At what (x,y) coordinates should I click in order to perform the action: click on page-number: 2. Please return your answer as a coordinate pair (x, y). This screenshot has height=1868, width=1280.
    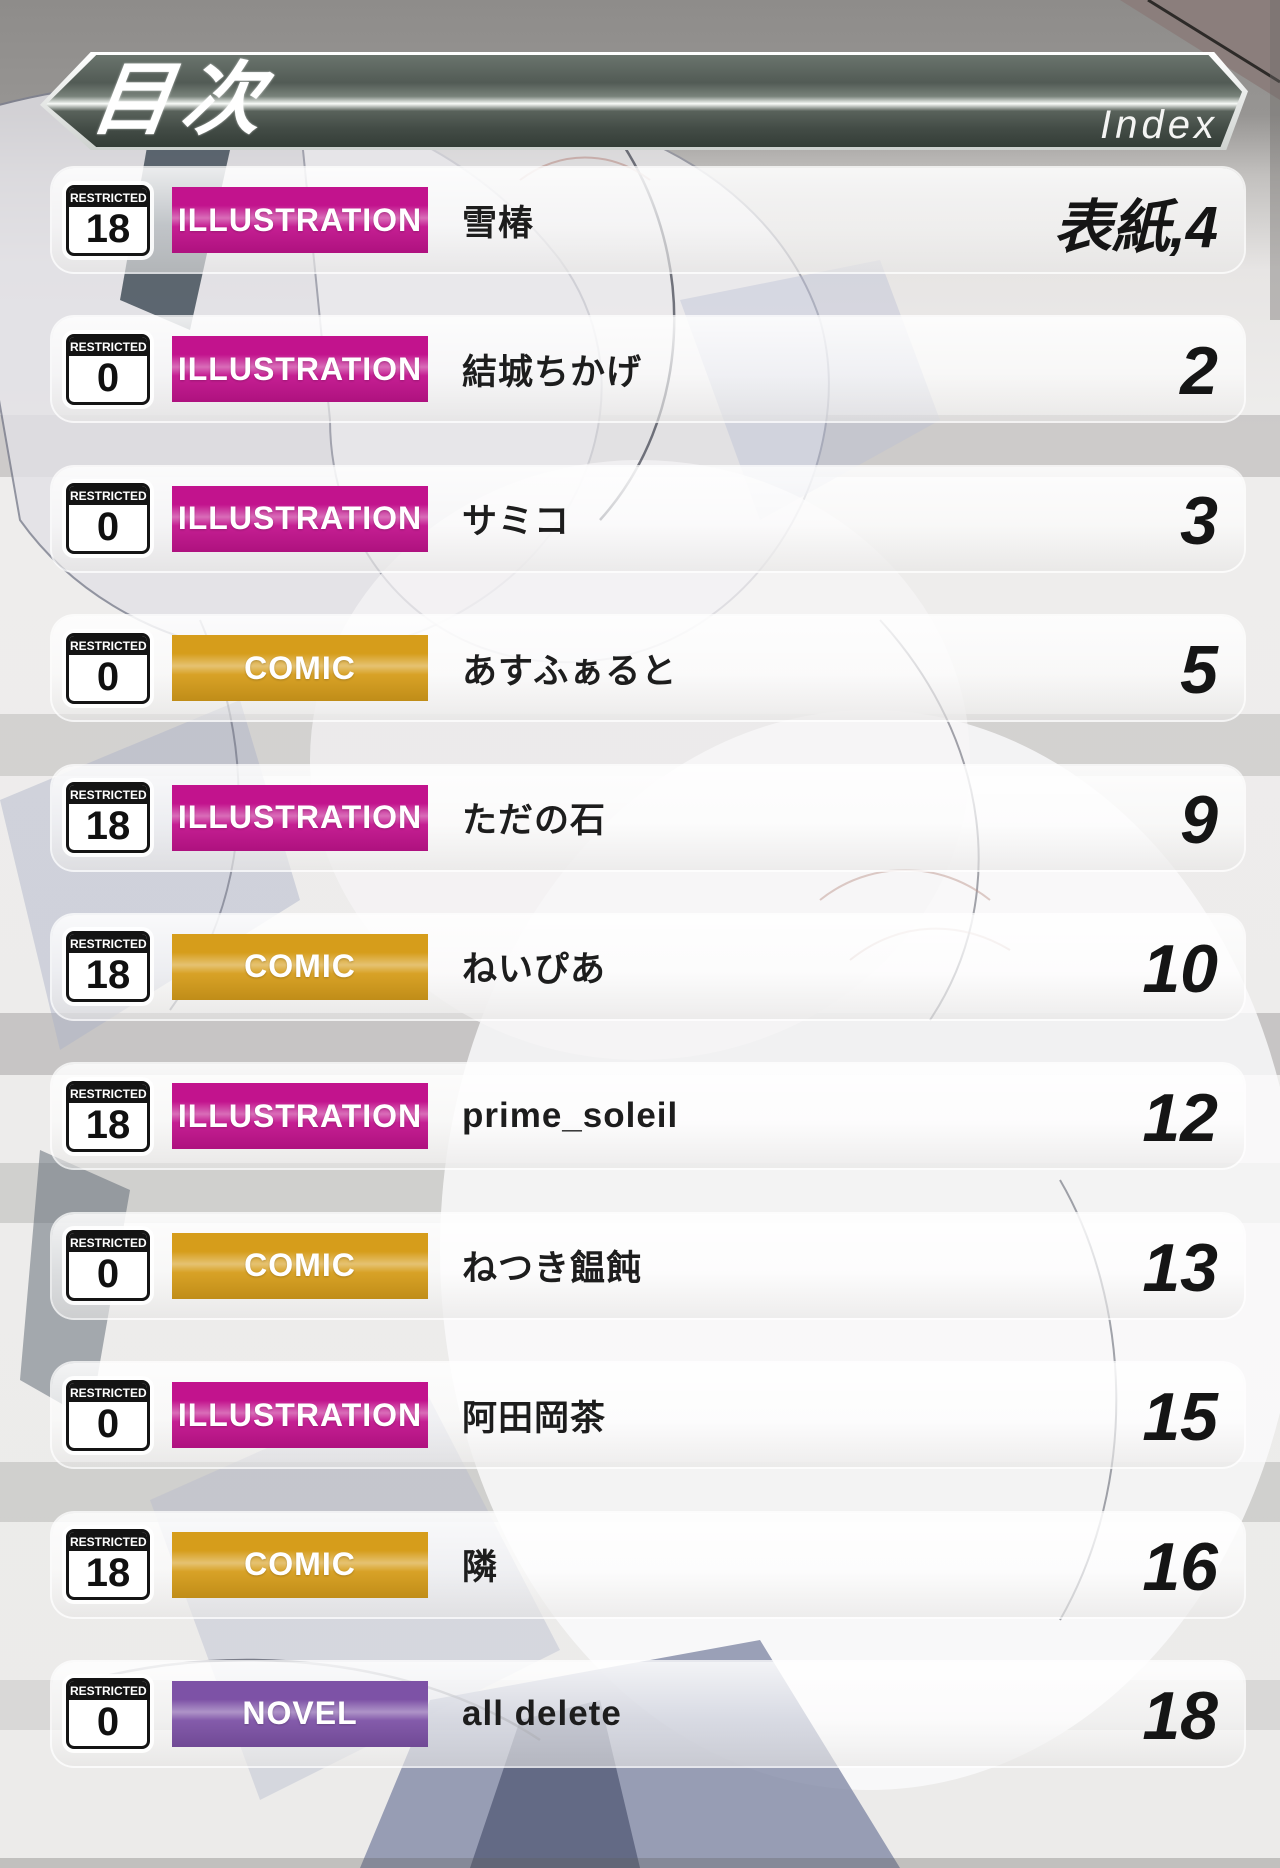
    Looking at the image, I should click on (1199, 371).